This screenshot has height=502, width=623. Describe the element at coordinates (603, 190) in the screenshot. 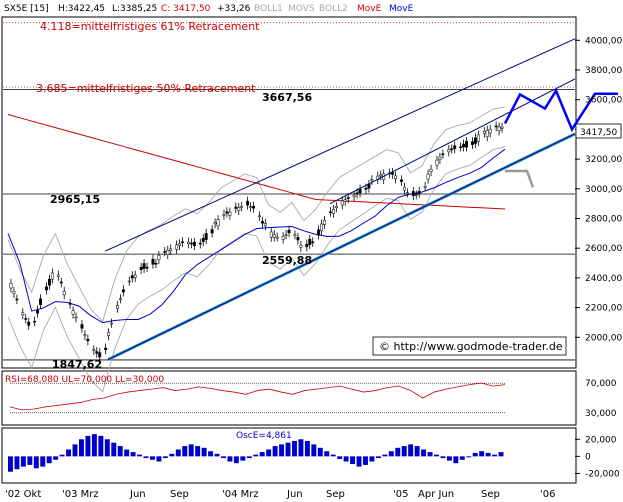

I see `price-y-tick-label: 3000,00` at that location.